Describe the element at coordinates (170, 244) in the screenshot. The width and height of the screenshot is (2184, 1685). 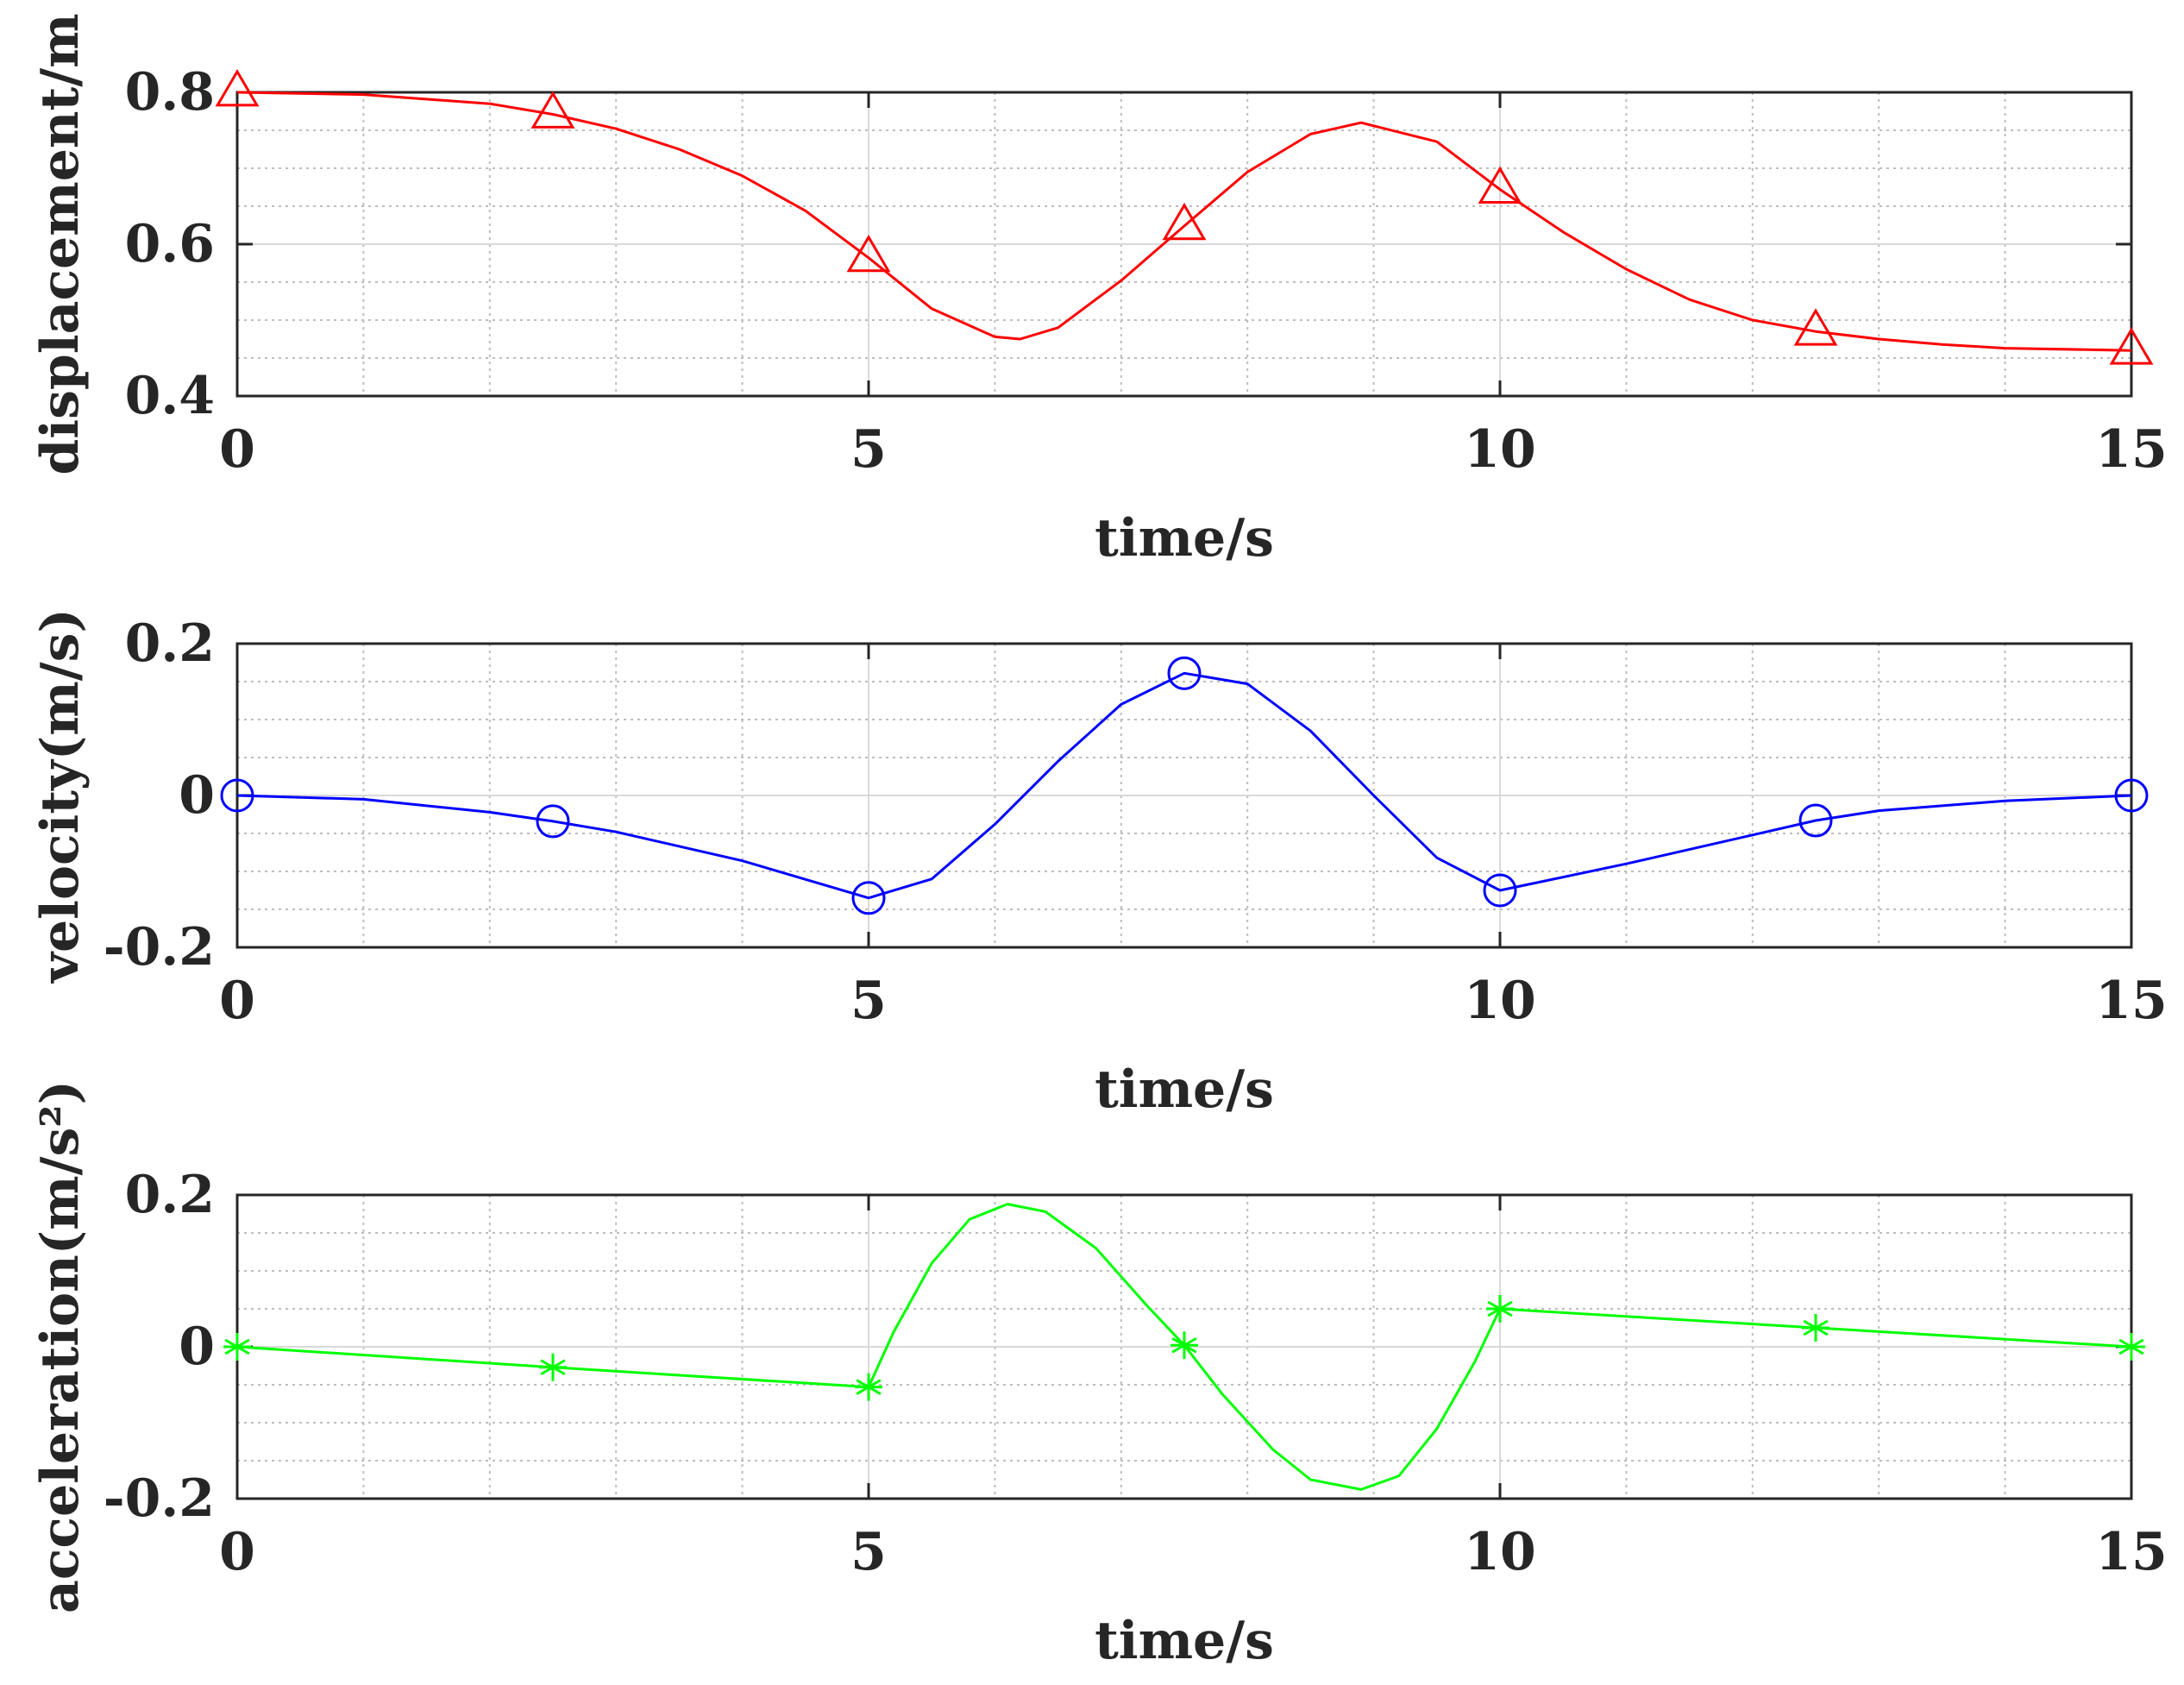
I see `y-tick-label: 0.6` at that location.